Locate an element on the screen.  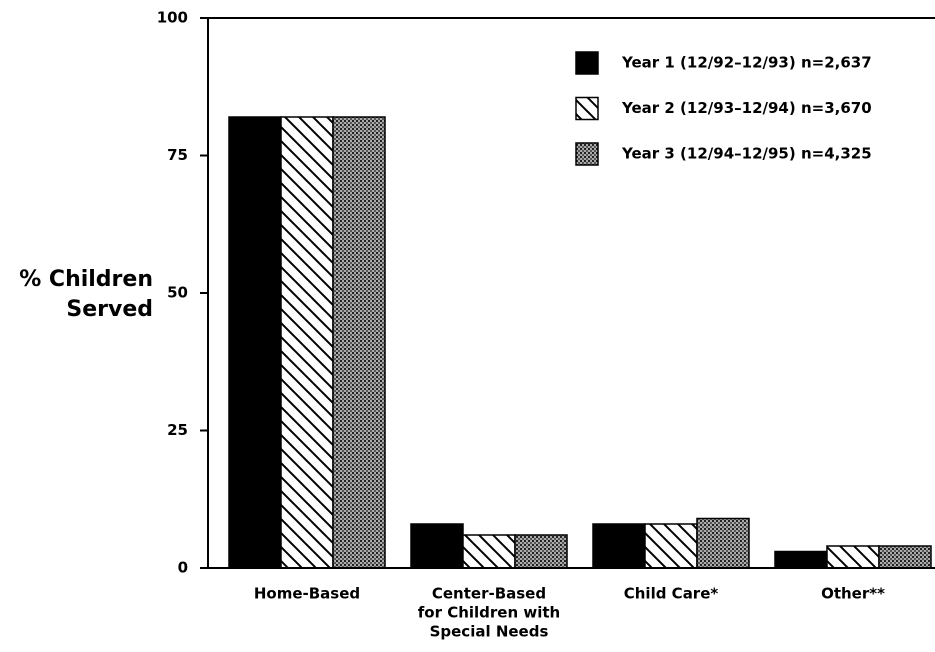
legend-label: Year 2 (12/93–12/94) n=3,670 is located at coordinates (746, 108).